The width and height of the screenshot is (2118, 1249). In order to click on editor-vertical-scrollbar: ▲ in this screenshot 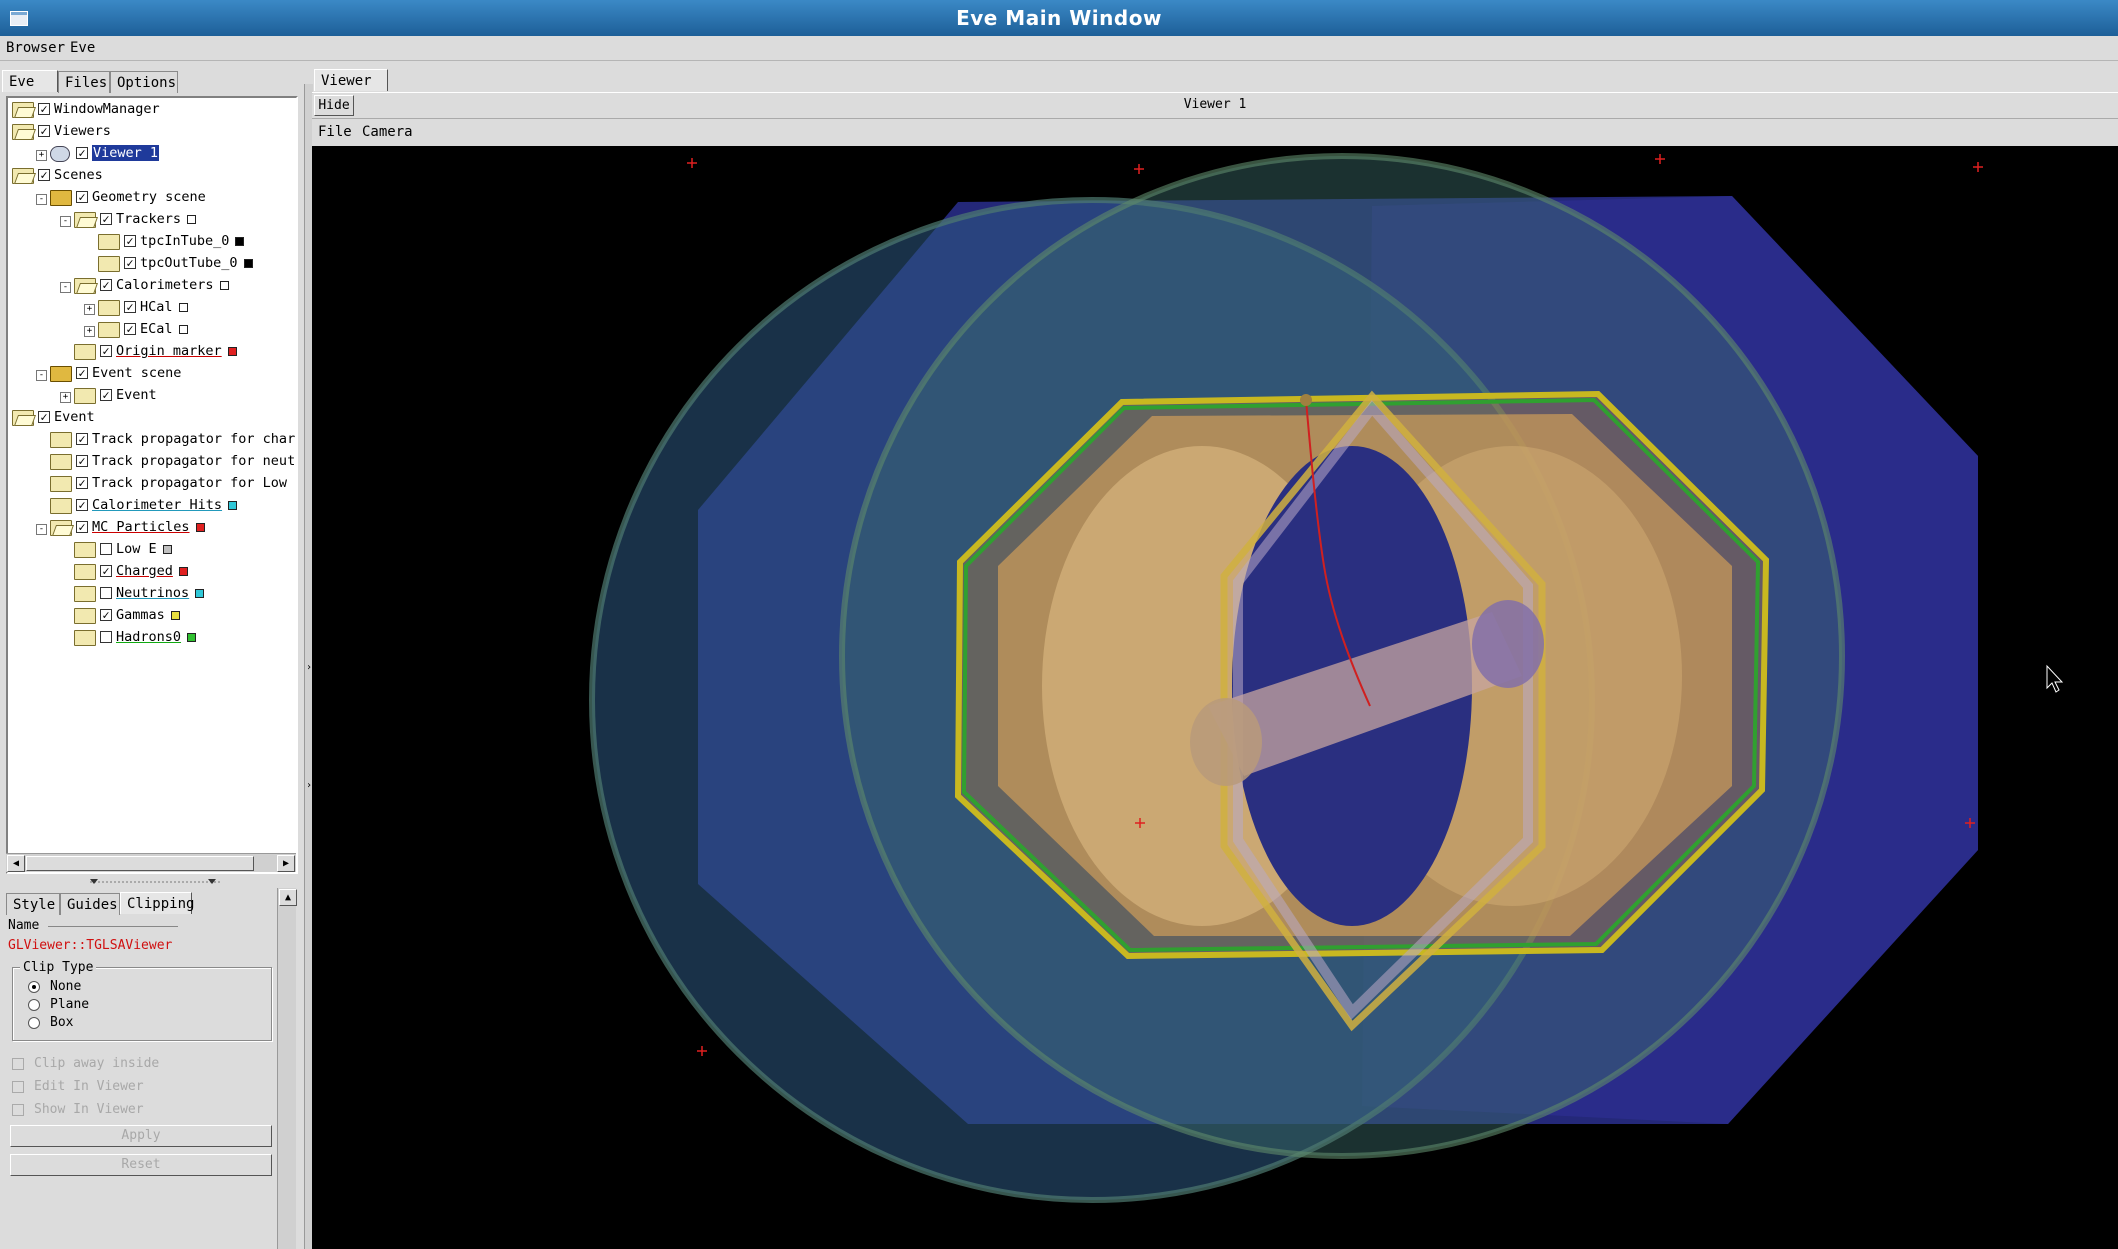, I will do `click(287, 1068)`.